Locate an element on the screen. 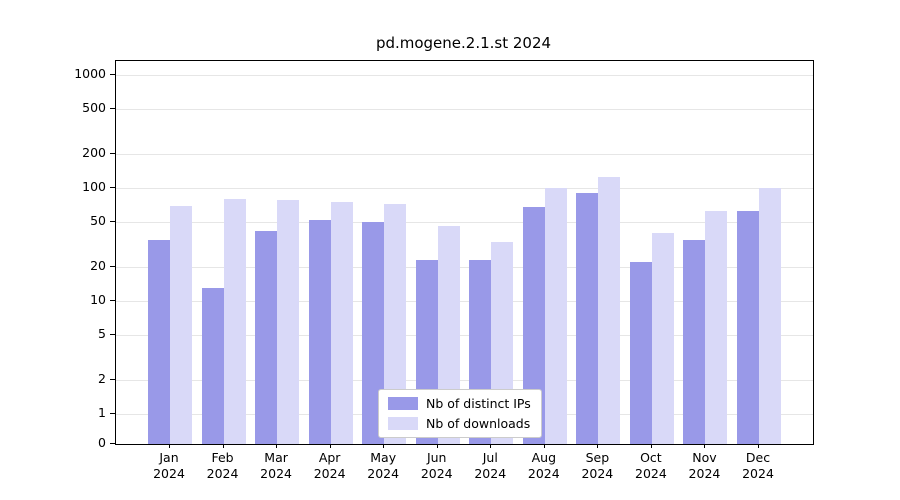 The width and height of the screenshot is (900, 500). y-axis-tick-label: 0 is located at coordinates (102, 442).